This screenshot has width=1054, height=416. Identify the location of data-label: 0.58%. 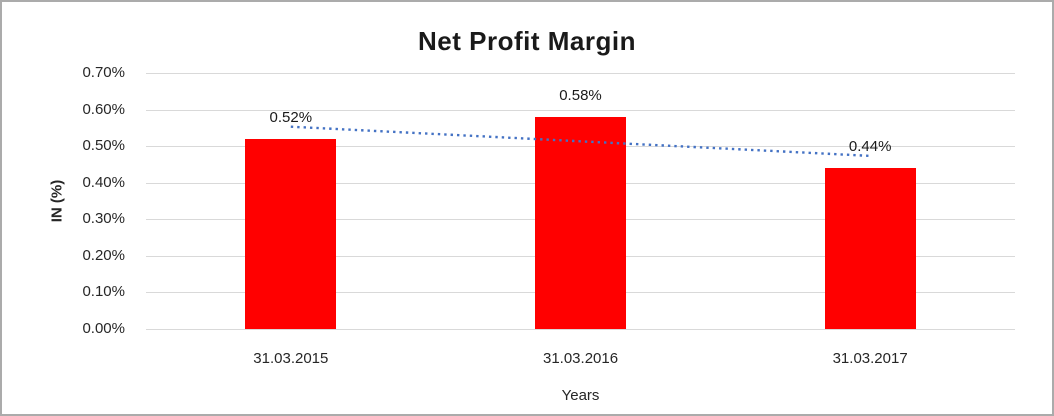
(580, 95).